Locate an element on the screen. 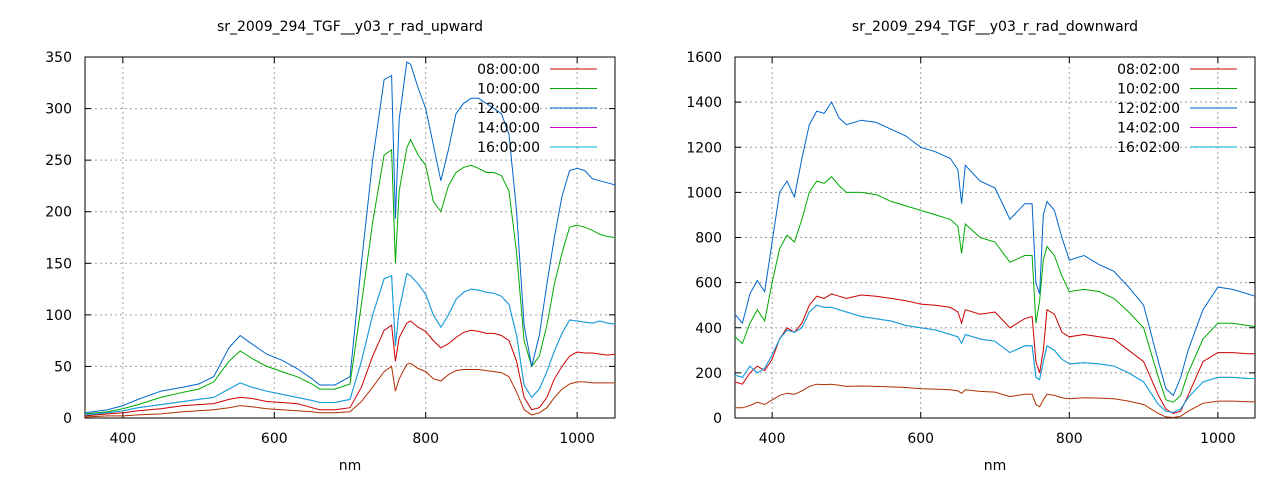 The image size is (1280, 480). y-tick-label: 1400 is located at coordinates (704, 103).